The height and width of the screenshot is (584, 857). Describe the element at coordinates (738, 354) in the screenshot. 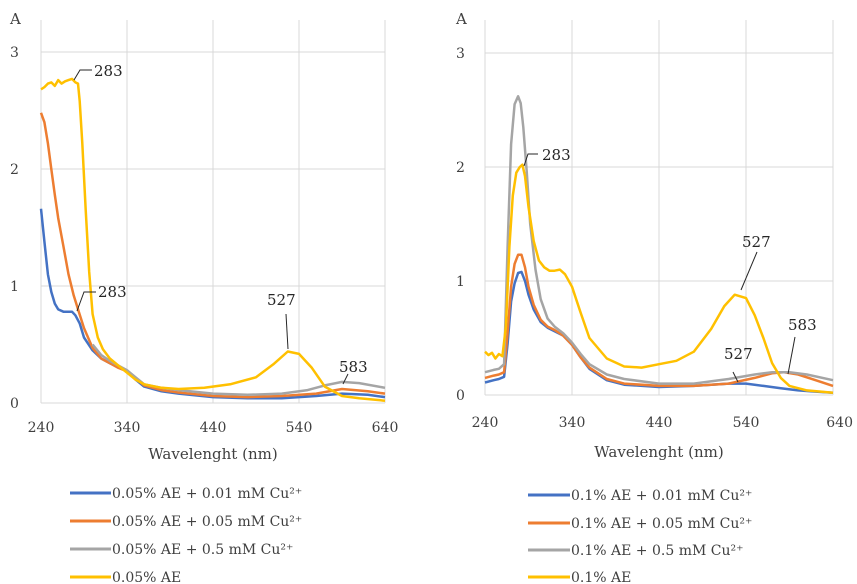

I see `right-annotation-label-2: 527` at that location.